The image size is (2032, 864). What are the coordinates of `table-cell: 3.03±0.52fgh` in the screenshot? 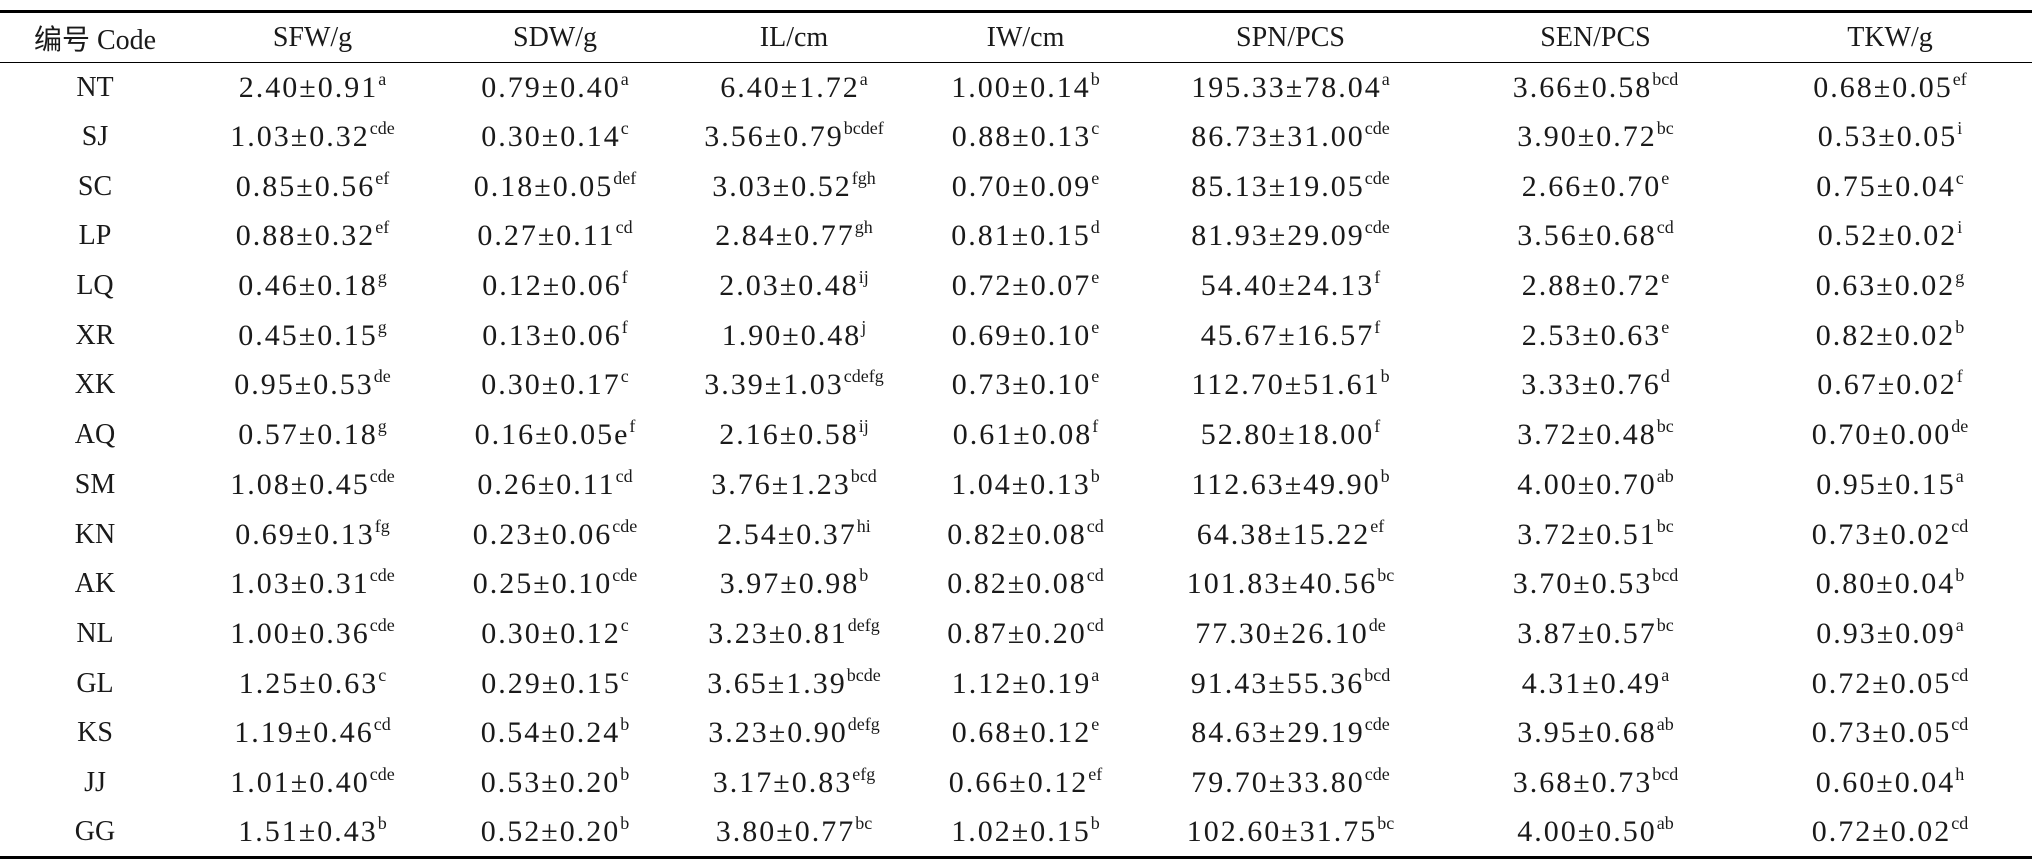 It's located at (794, 187).